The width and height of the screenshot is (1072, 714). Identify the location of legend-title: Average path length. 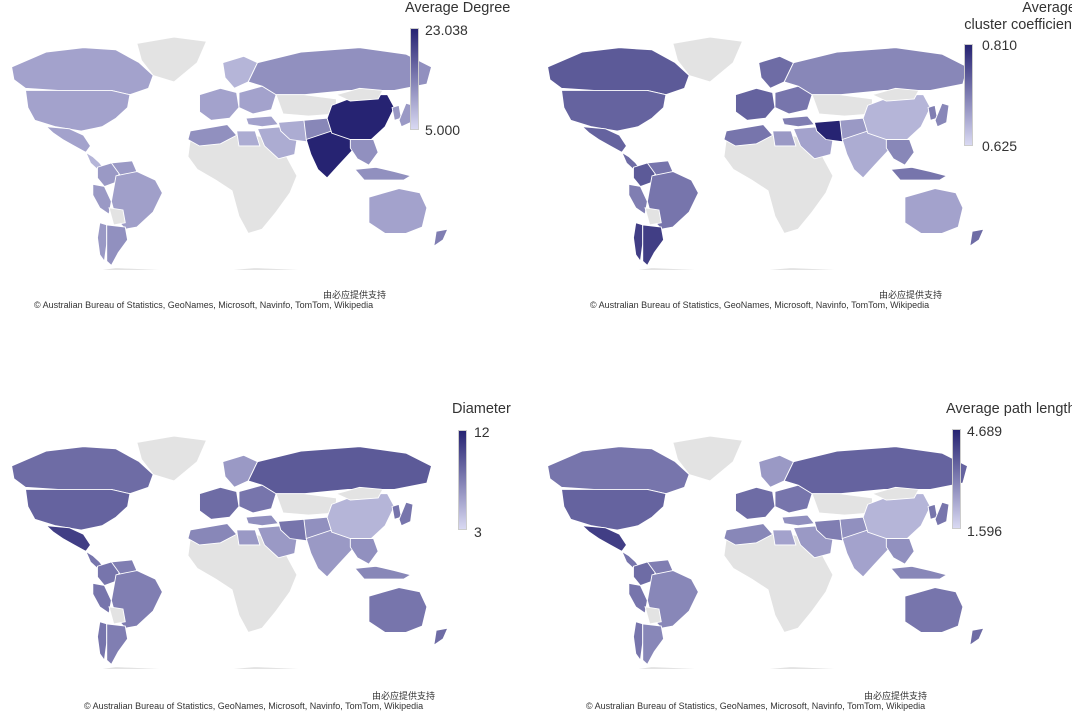
(1009, 409).